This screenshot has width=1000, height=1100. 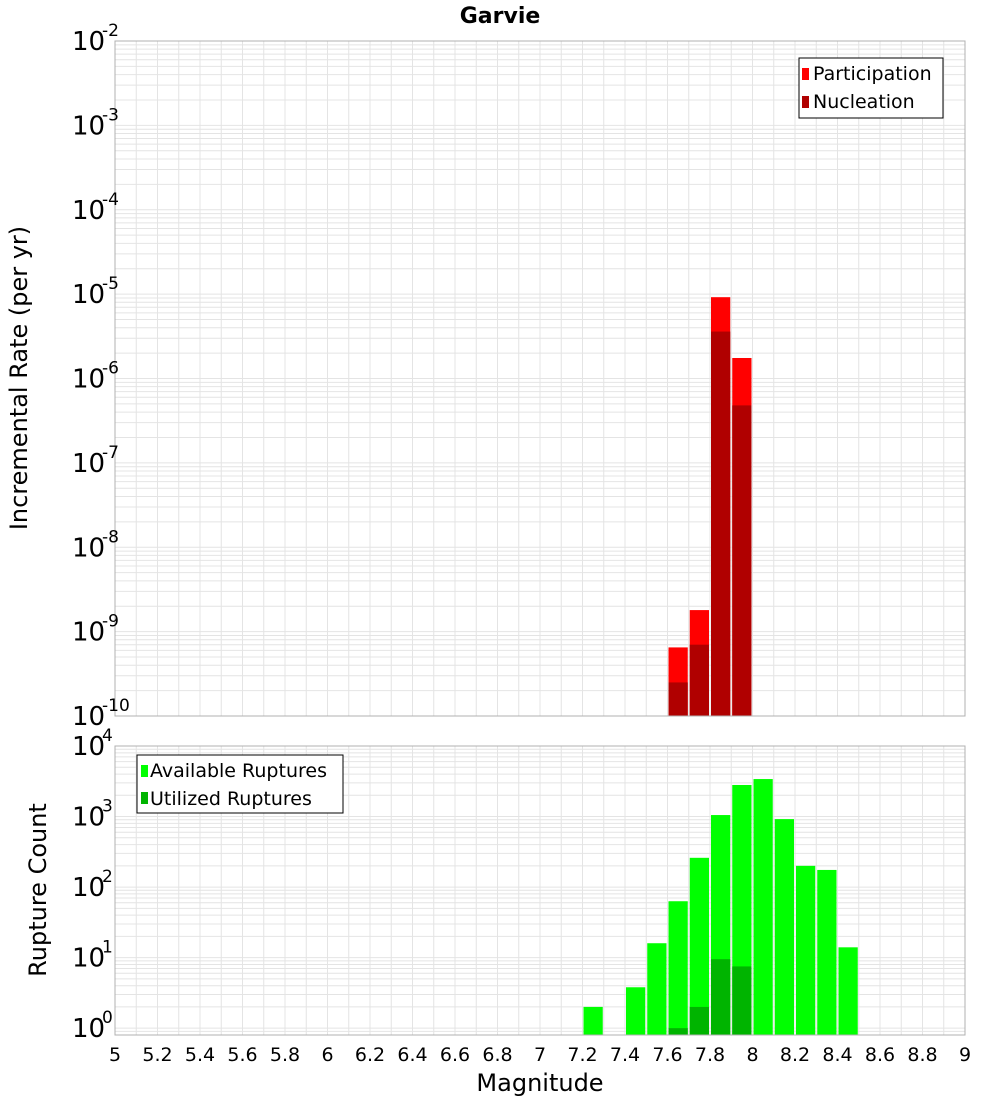 What do you see at coordinates (107, 1018) in the screenshot?
I see `y-tick-exponent: 0` at bounding box center [107, 1018].